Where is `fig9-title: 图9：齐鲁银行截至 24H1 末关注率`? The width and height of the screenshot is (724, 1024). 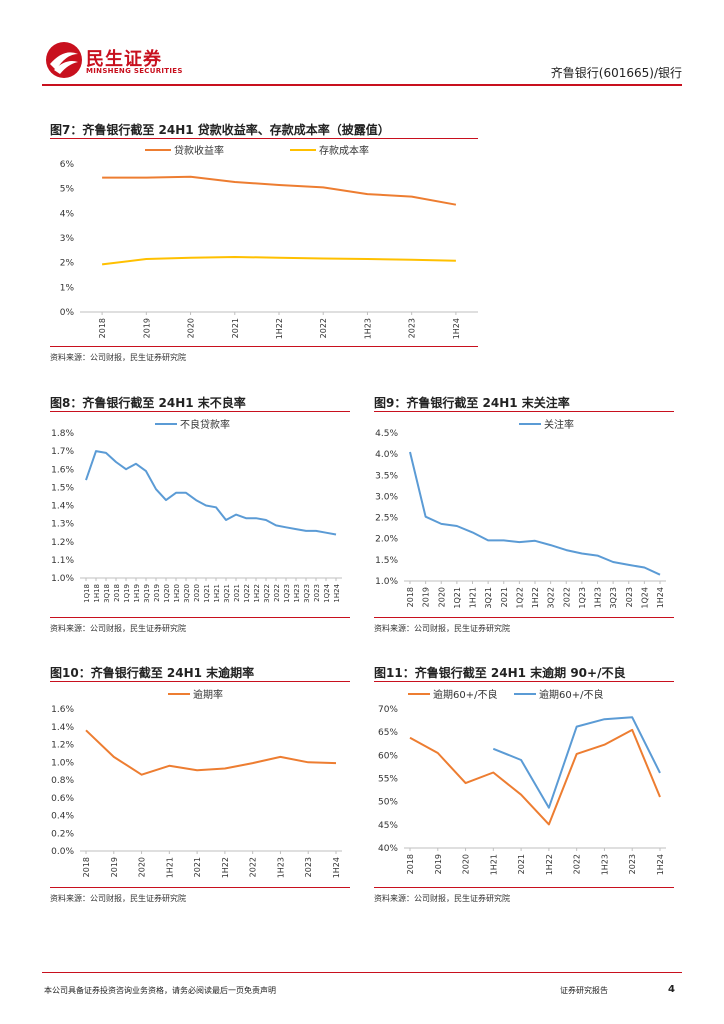
fig9-title: 图9：齐鲁银行截至 24H1 末关注率 is located at coordinates (472, 403).